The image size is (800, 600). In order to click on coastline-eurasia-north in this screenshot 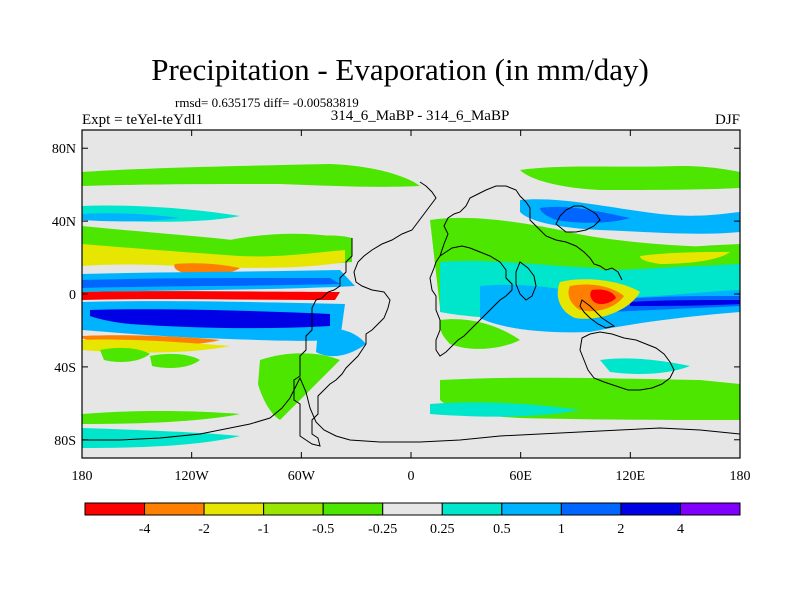, I will do `click(531, 233)`.